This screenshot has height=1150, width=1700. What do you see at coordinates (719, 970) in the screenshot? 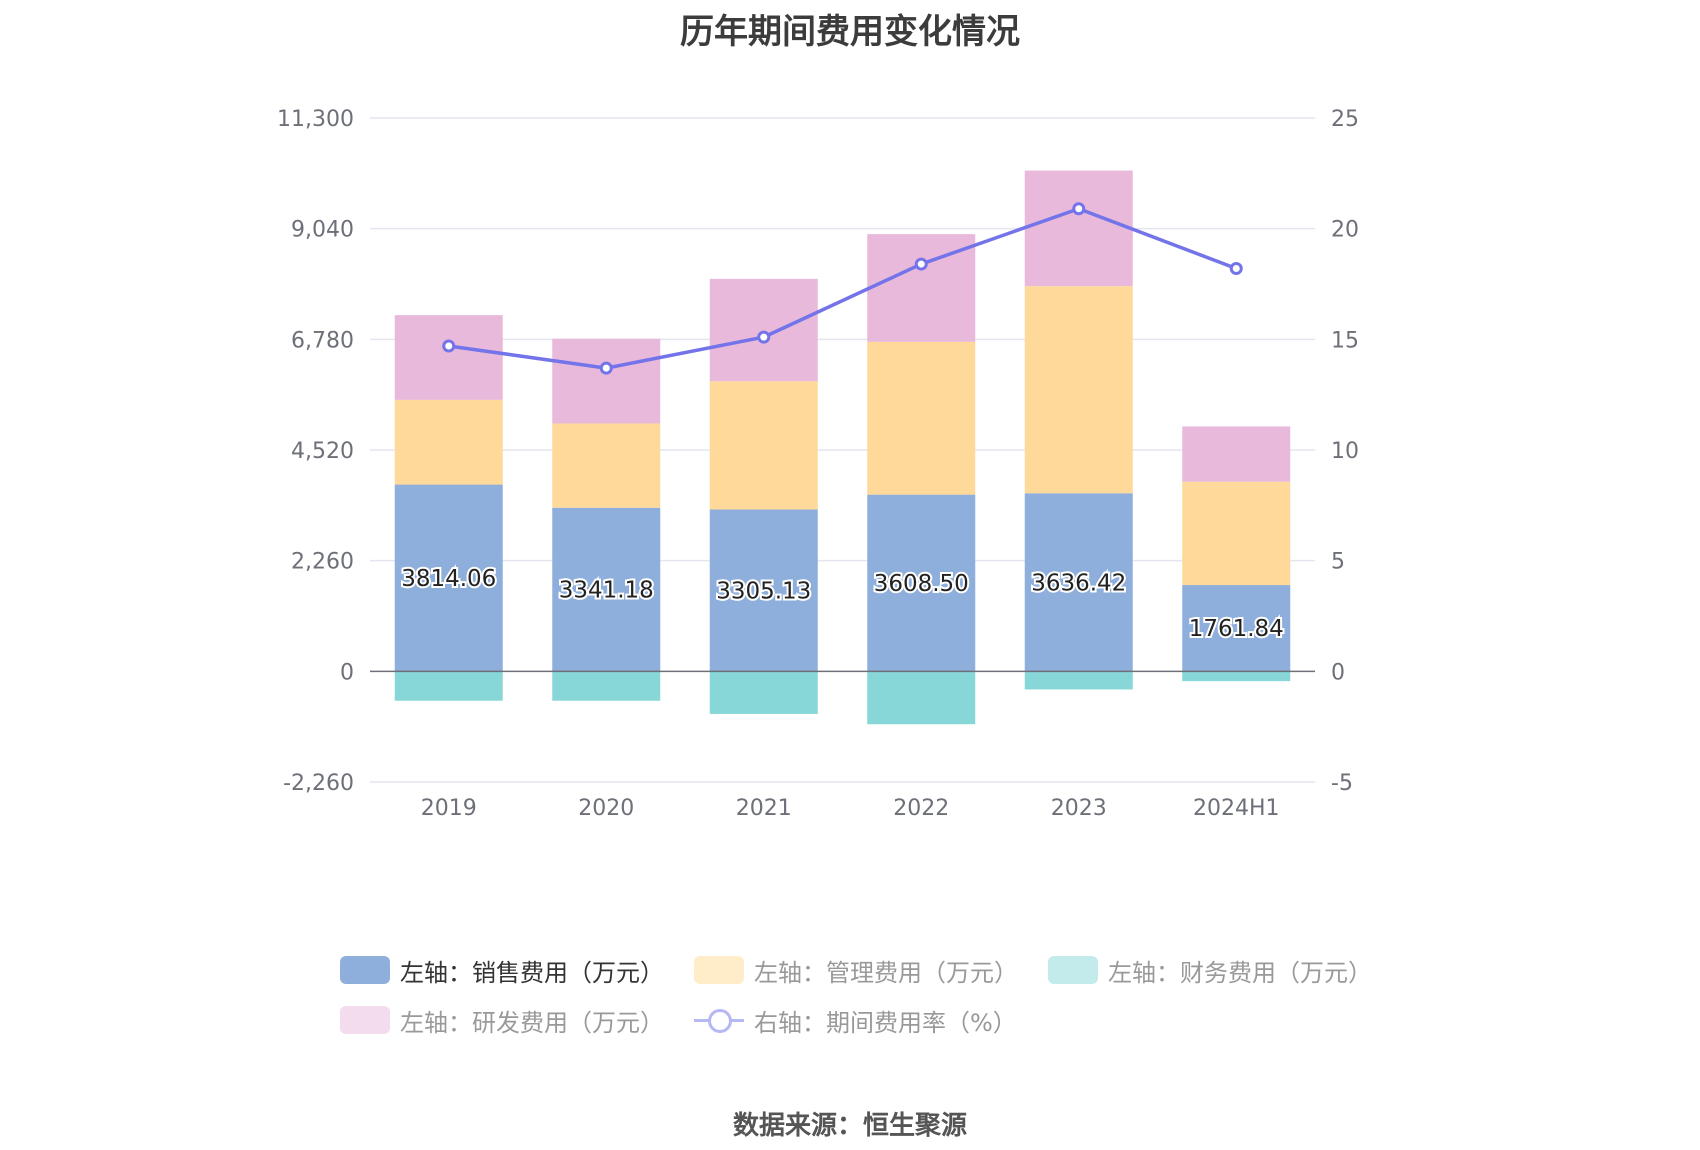
I see `legend-swatch-management` at bounding box center [719, 970].